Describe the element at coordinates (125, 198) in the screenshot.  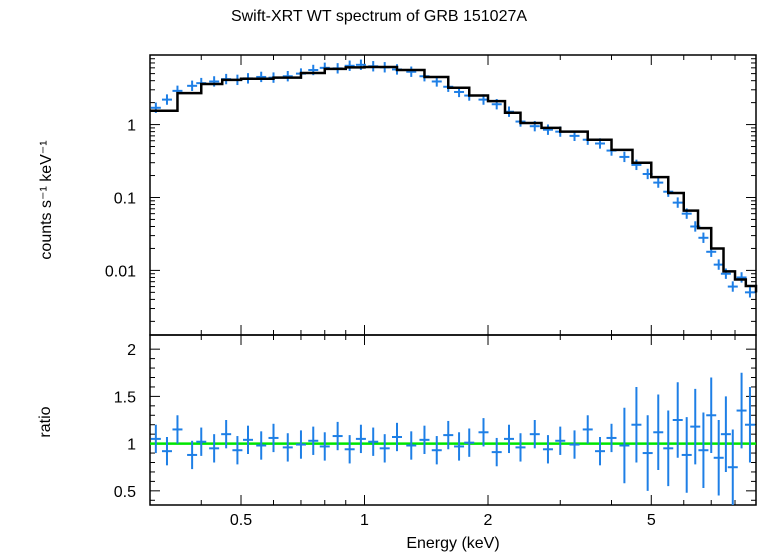
I see `spectrum-y-tick-label: 0.1` at that location.